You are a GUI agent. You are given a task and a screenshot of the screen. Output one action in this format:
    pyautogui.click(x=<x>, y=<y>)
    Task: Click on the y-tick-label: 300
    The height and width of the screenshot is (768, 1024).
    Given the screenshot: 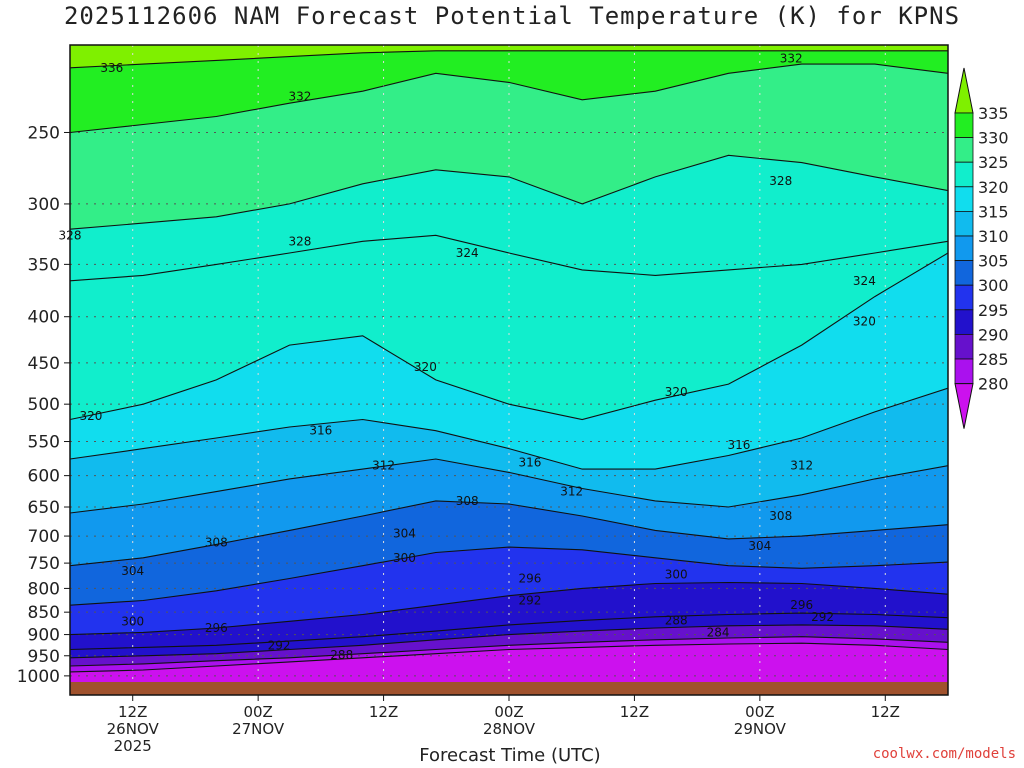 What is the action you would take?
    pyautogui.click(x=44, y=205)
    